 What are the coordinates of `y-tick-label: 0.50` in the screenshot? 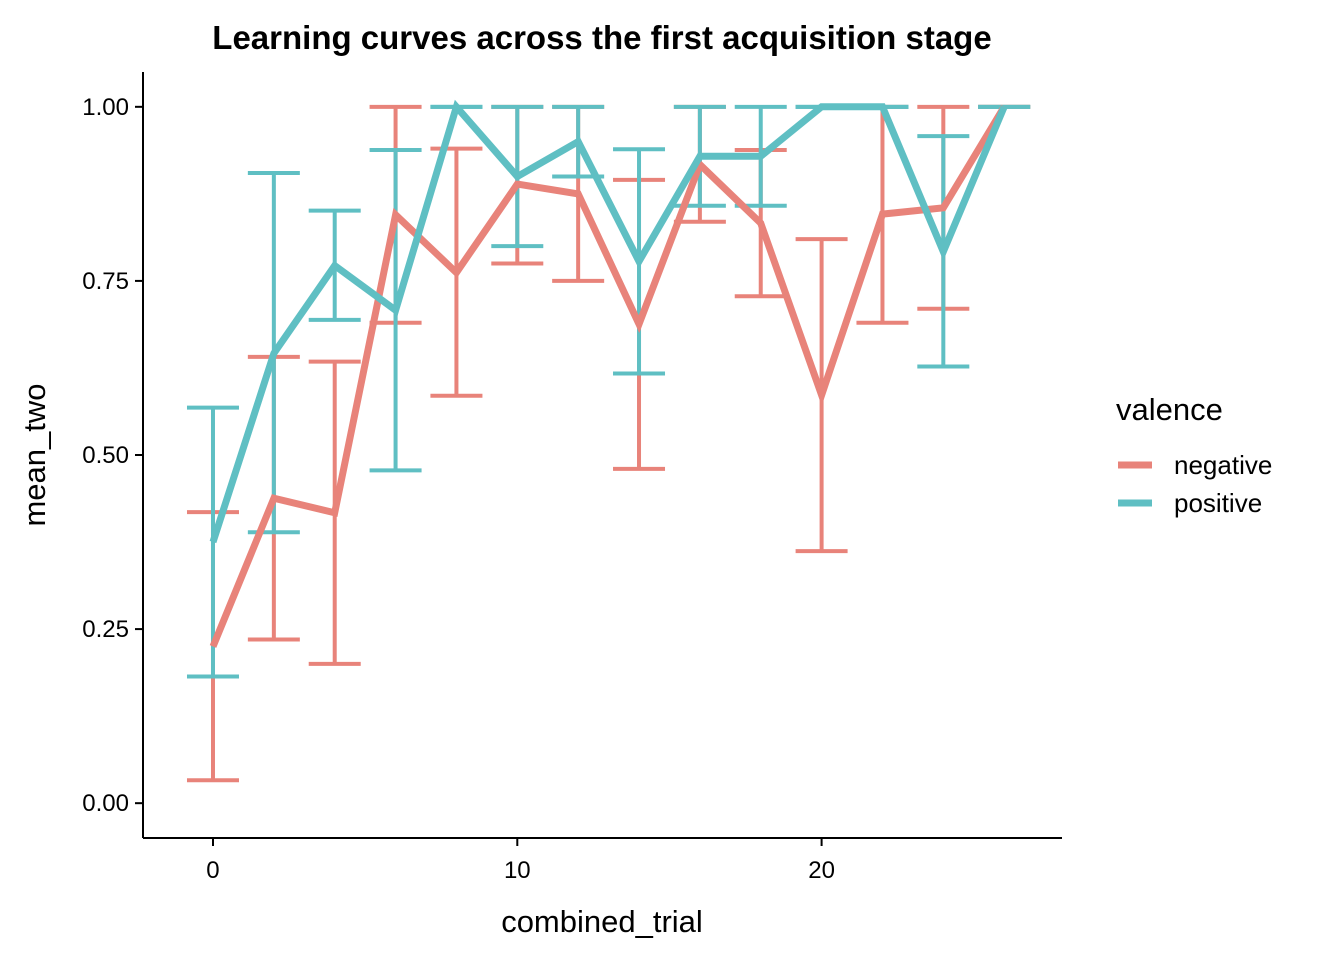 It's located at (105, 455).